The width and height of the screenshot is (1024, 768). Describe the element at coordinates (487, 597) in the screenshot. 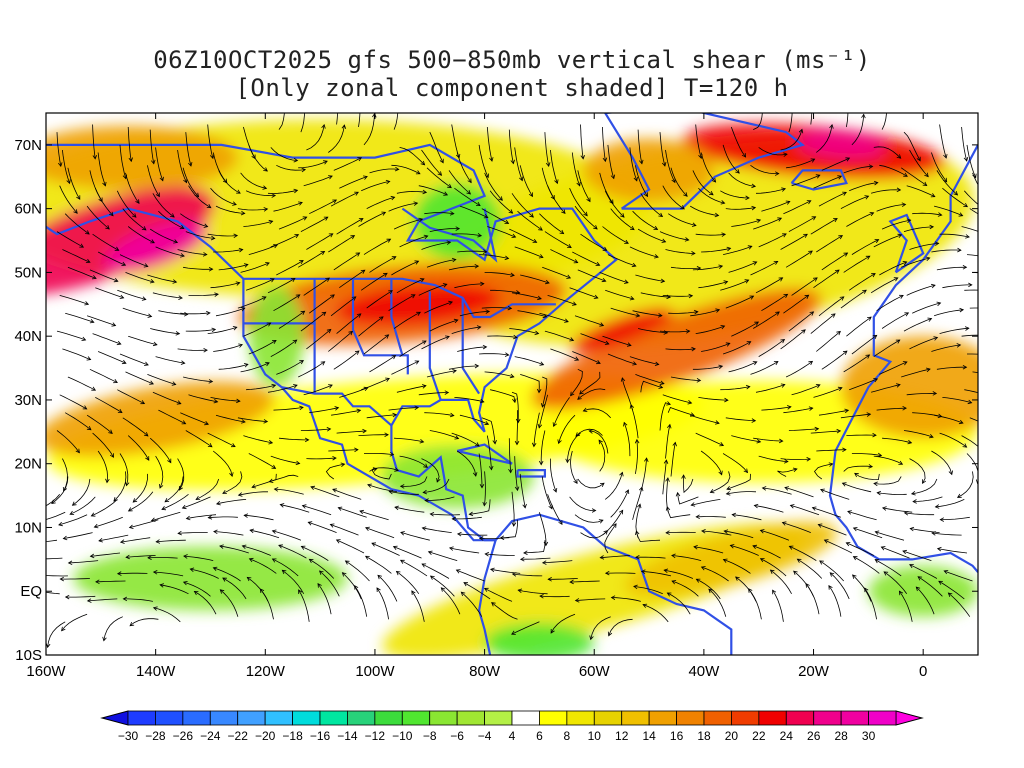

I see `coast-sa-west` at that location.